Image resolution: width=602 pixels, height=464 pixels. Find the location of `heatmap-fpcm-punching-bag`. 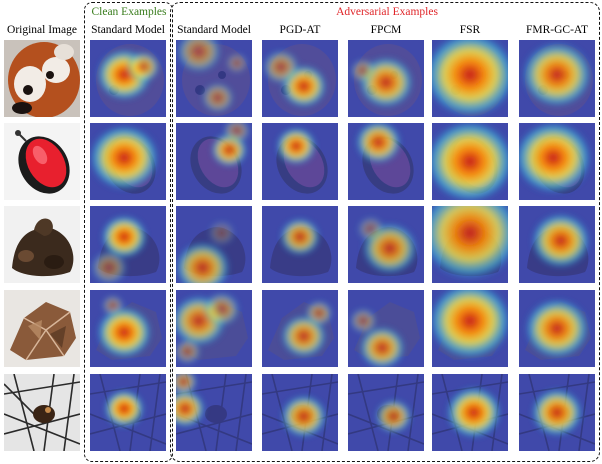

heatmap-fpcm-punching-bag is located at coordinates (386, 161).